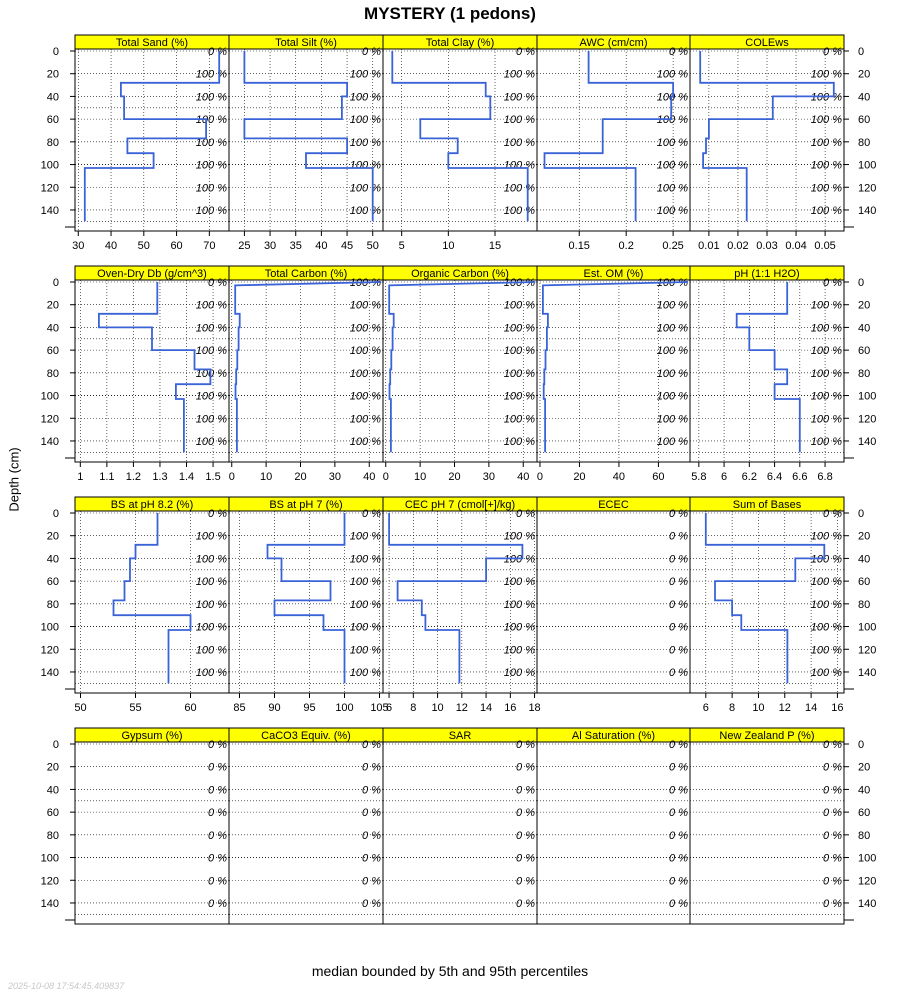 The height and width of the screenshot is (1000, 900). I want to click on depth-tick-label: 60, so click(864, 351).